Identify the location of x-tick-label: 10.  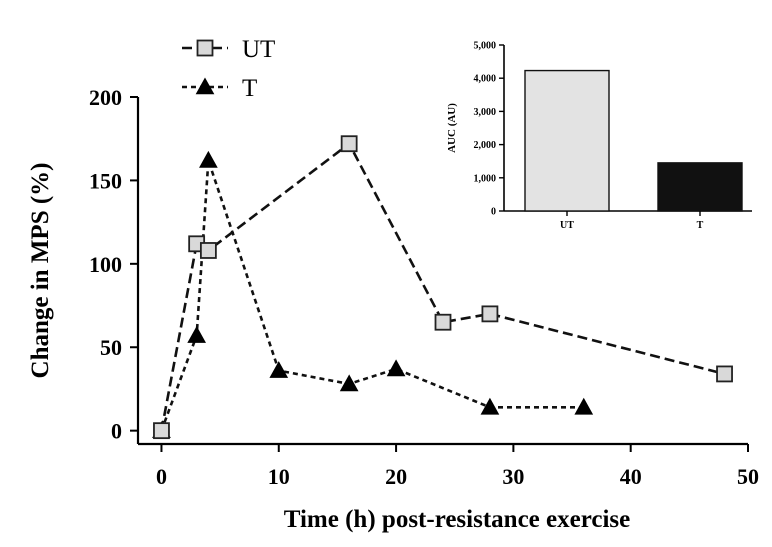
(279, 476).